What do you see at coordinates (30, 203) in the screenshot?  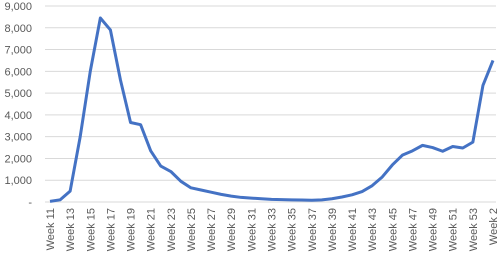 I see `y-tick-label: -` at bounding box center [30, 203].